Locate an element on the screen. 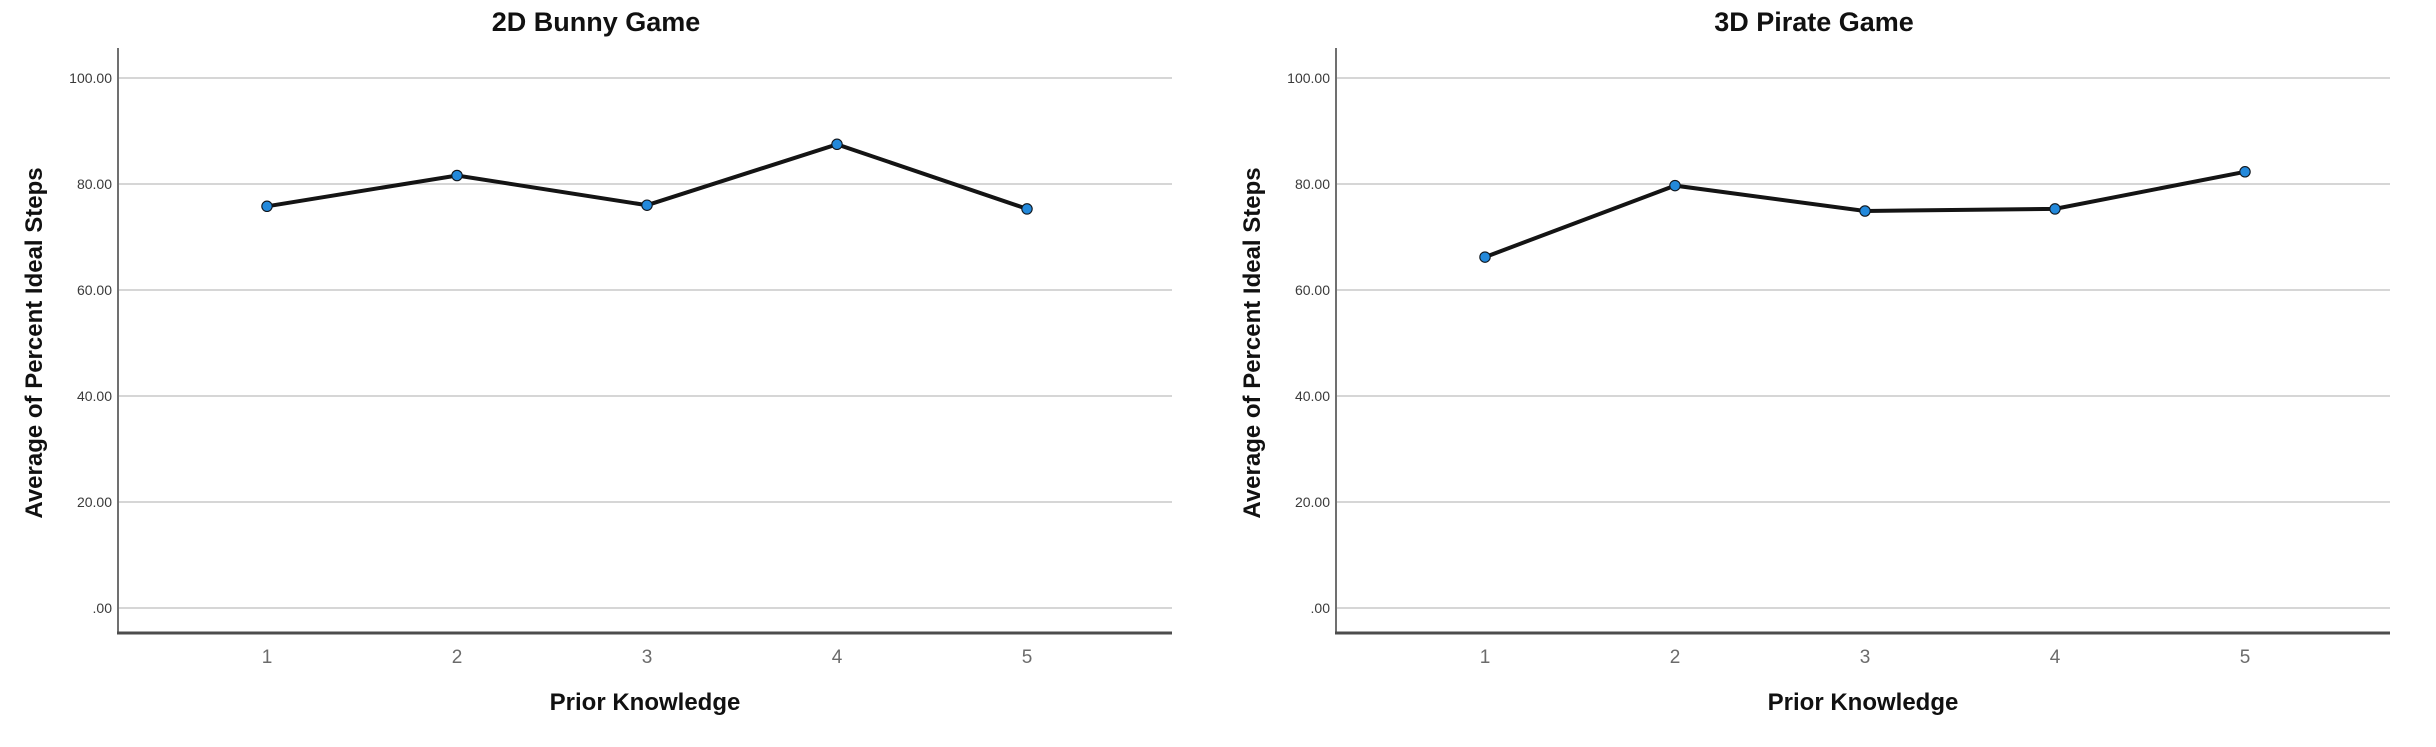 Image resolution: width=2436 pixels, height=747 pixels. data-line is located at coordinates (647, 176).